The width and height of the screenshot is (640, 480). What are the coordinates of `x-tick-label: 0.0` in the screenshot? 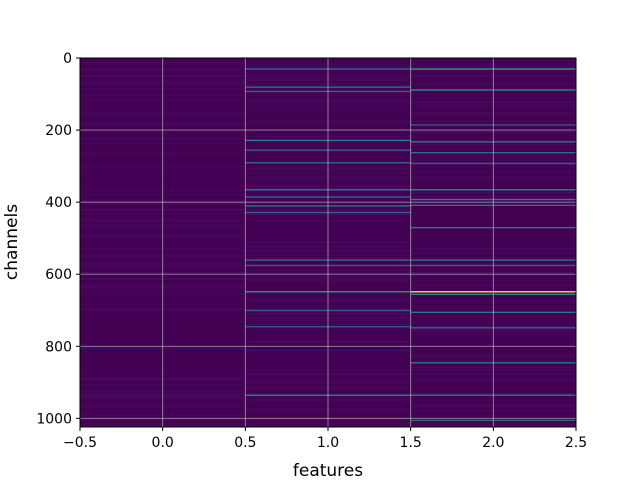 It's located at (163, 443).